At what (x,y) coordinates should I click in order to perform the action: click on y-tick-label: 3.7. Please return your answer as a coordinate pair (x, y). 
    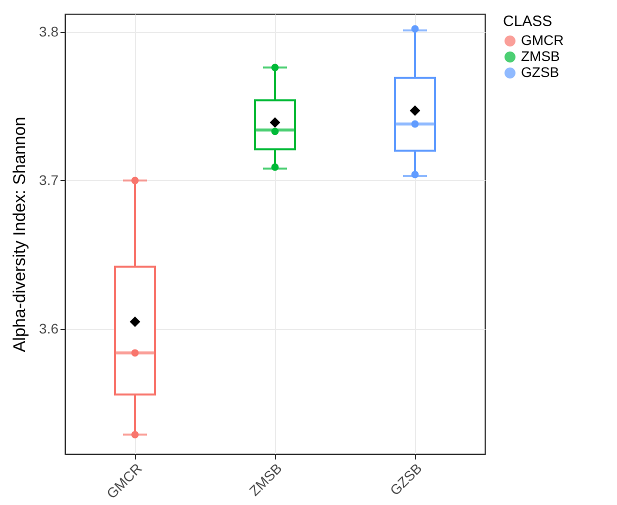
    Looking at the image, I should click on (49, 180).